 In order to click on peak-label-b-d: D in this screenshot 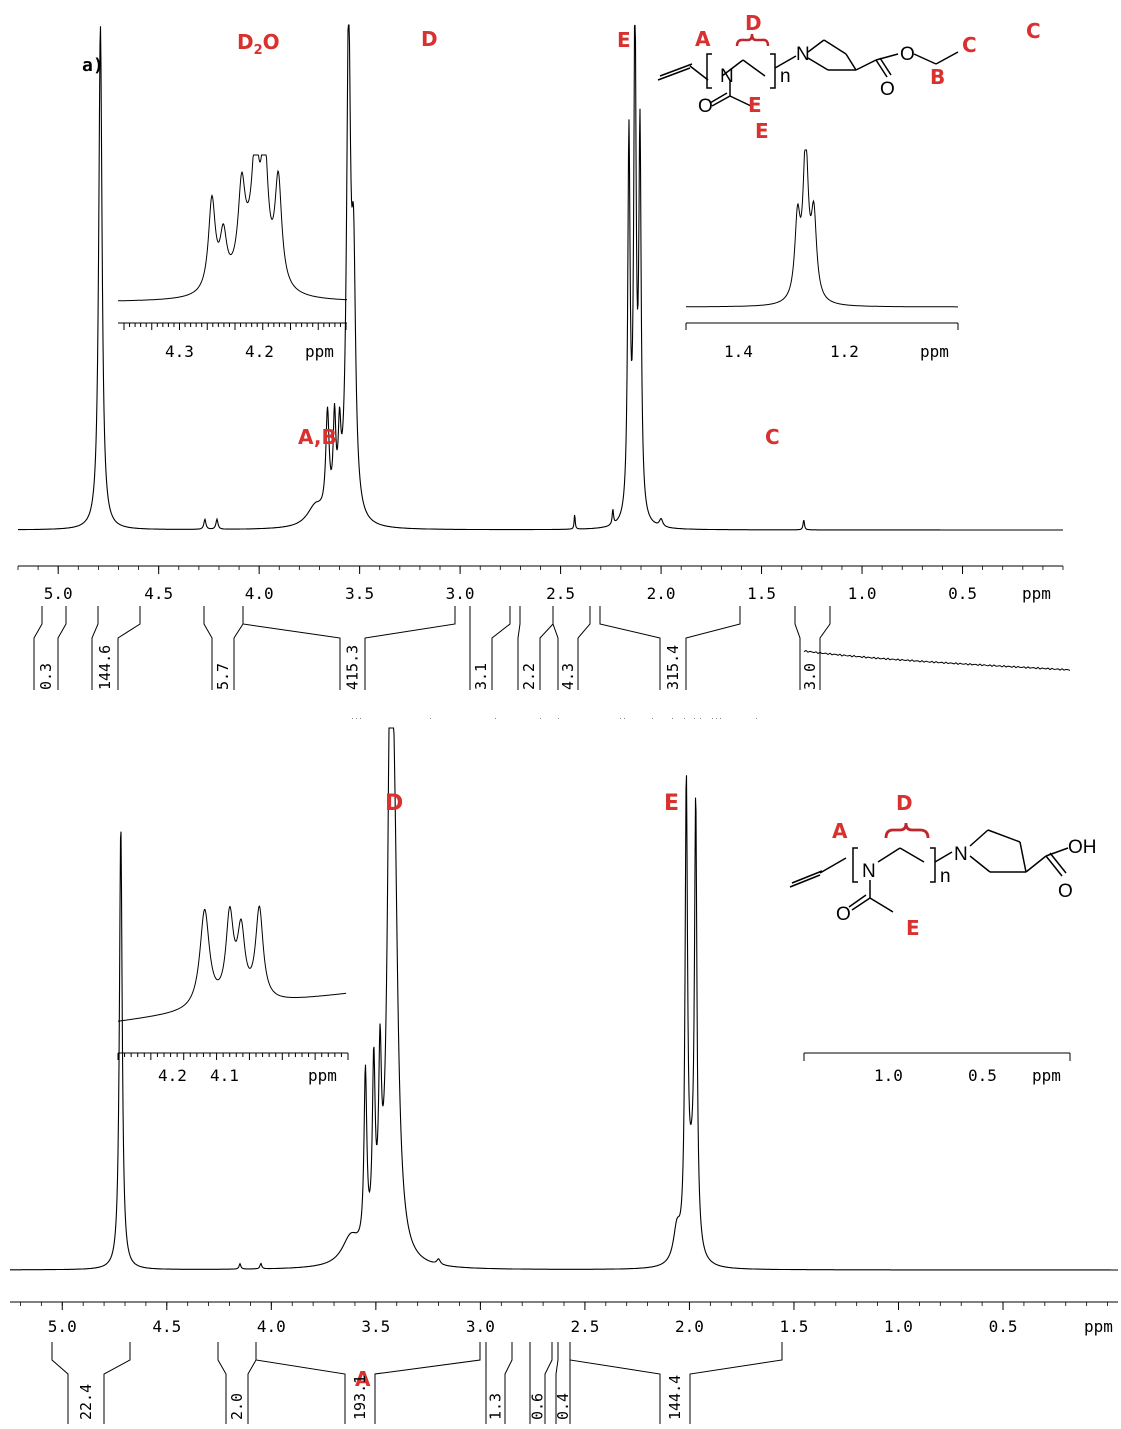, I will do `click(394, 803)`.